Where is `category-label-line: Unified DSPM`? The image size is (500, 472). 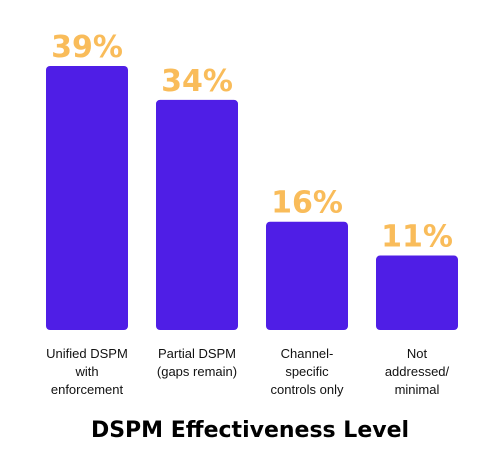
category-label-line: Unified DSPM is located at coordinates (87, 353).